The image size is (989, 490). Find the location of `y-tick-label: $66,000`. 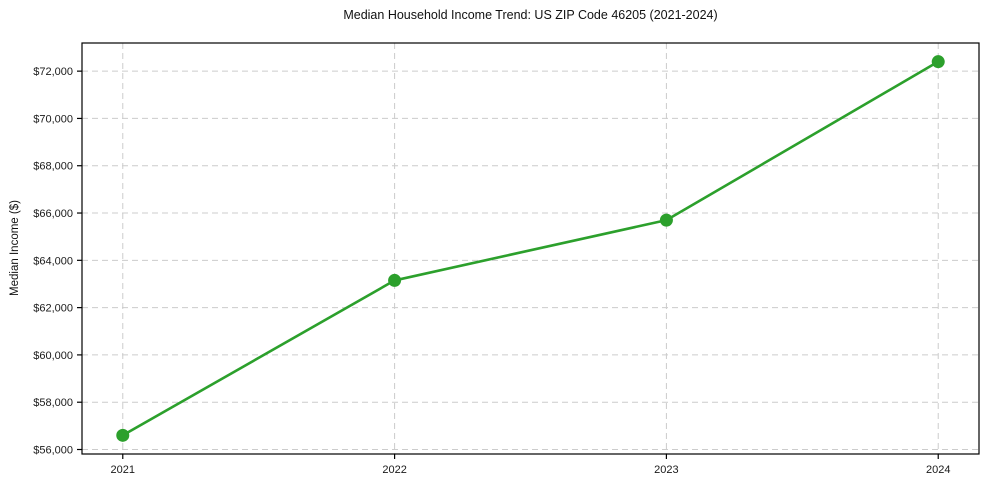

y-tick-label: $66,000 is located at coordinates (53, 214).